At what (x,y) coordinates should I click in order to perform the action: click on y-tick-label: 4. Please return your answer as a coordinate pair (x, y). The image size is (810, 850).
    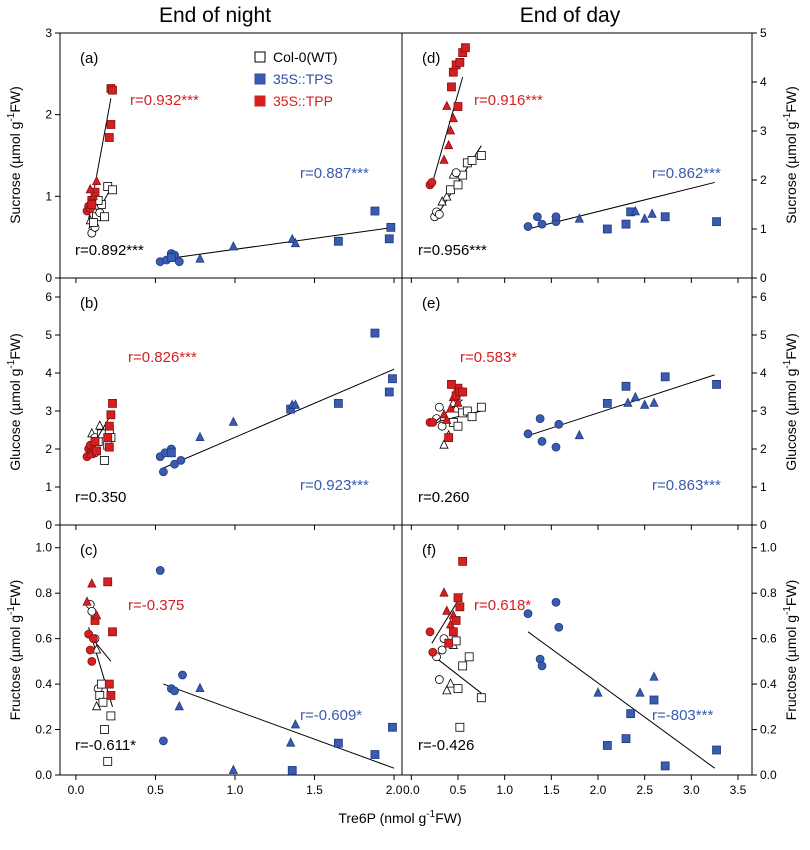
    Looking at the image, I should click on (763, 82).